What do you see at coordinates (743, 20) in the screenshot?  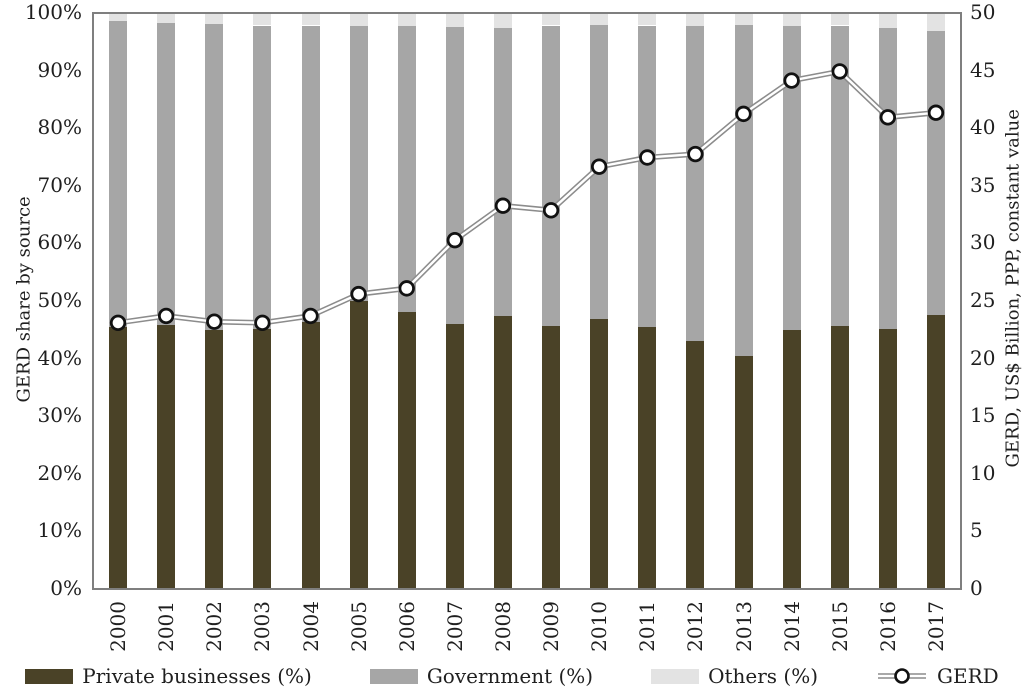 I see `bar-segment-others-2013` at bounding box center [743, 20].